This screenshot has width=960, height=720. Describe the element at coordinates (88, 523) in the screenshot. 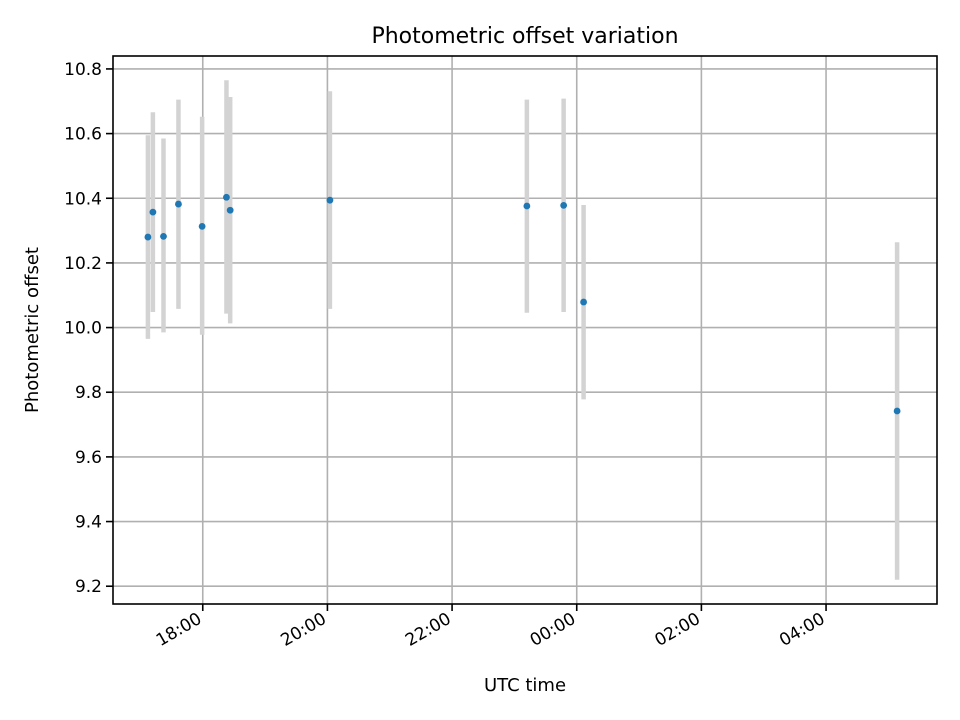

I see `y-tick-label: 9.4` at that location.